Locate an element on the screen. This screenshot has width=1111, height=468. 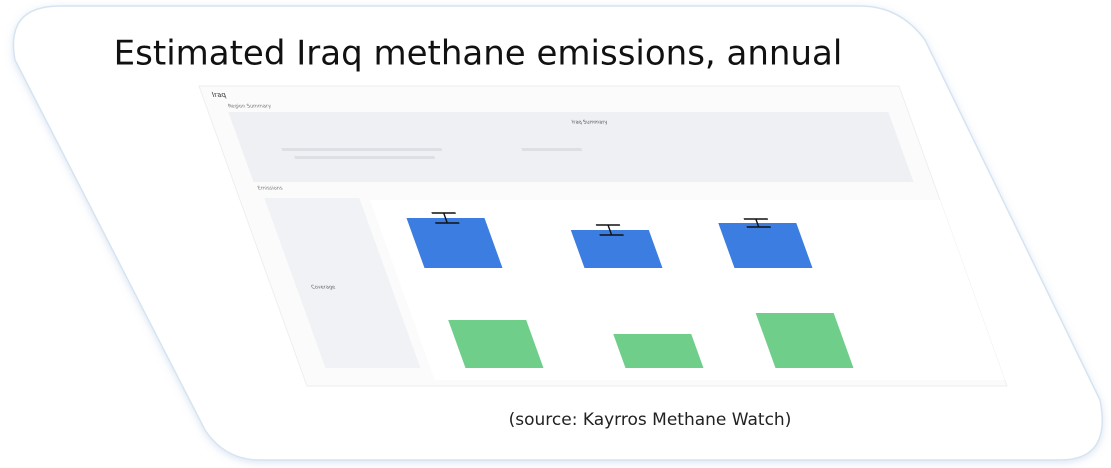
summary-panel is located at coordinates (571, 147).